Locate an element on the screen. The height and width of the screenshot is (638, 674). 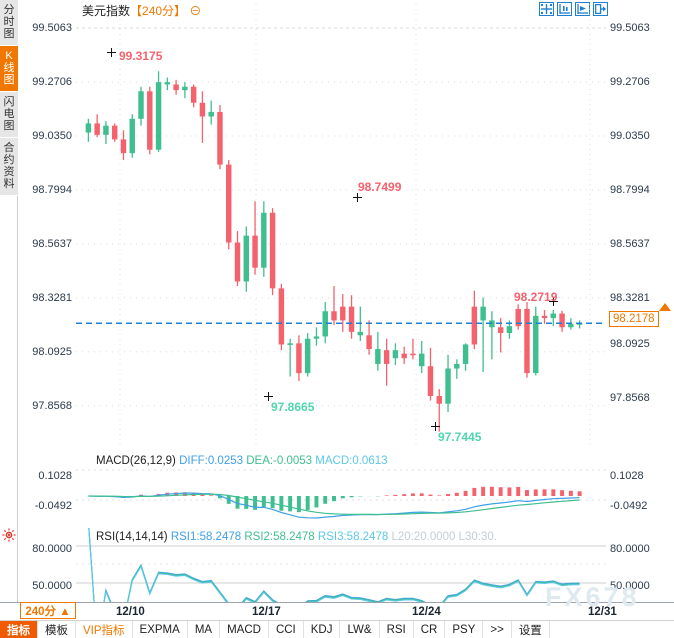
left-sidebar: 分时图 K线图 闪电图 合约资料 is located at coordinates (9, 301).